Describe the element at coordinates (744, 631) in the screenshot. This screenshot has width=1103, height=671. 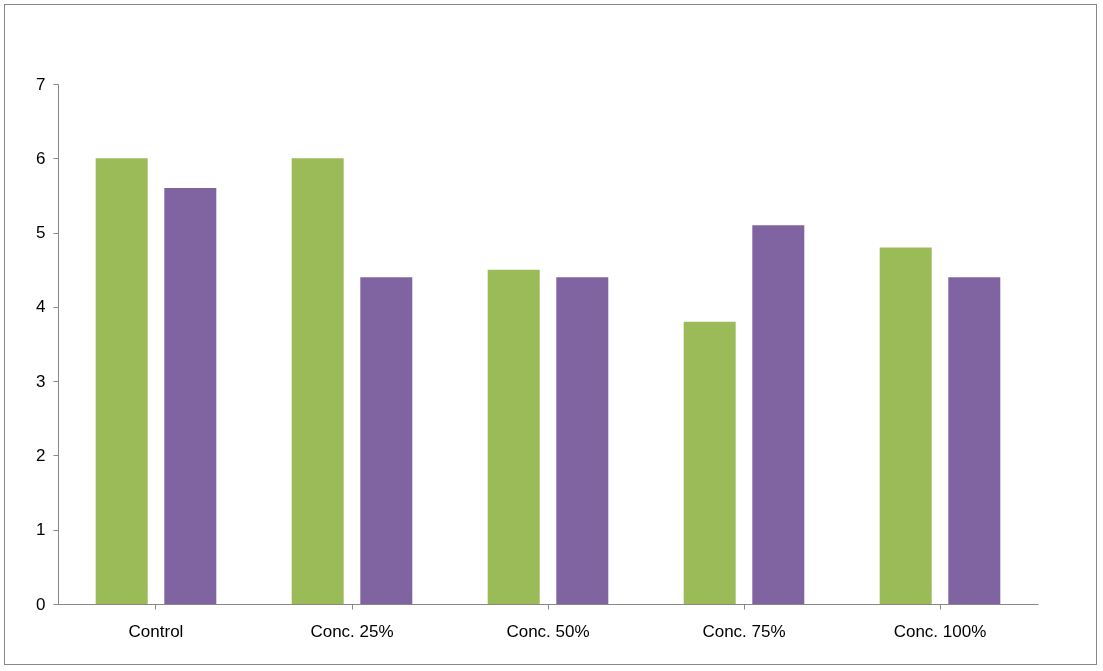
I see `x-tick-label: Conc. 75%` at that location.